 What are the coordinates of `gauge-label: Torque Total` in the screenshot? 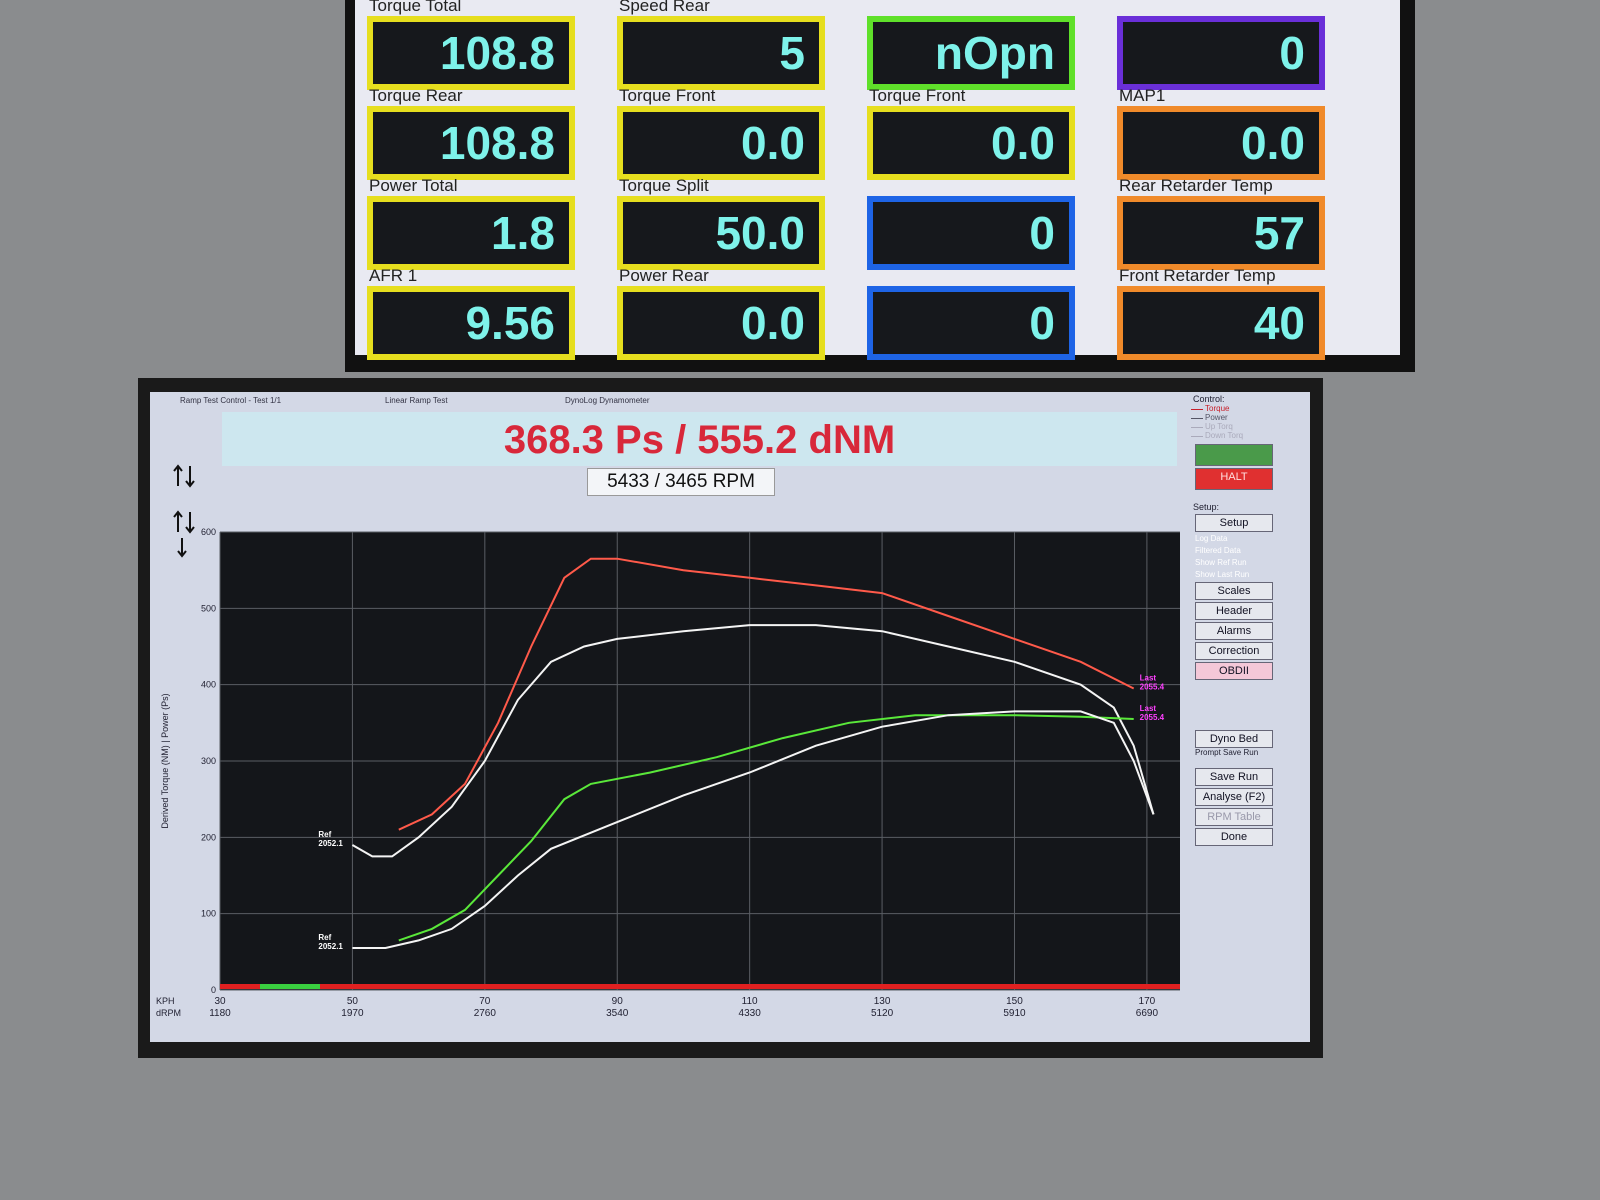 It's located at (415, 7).